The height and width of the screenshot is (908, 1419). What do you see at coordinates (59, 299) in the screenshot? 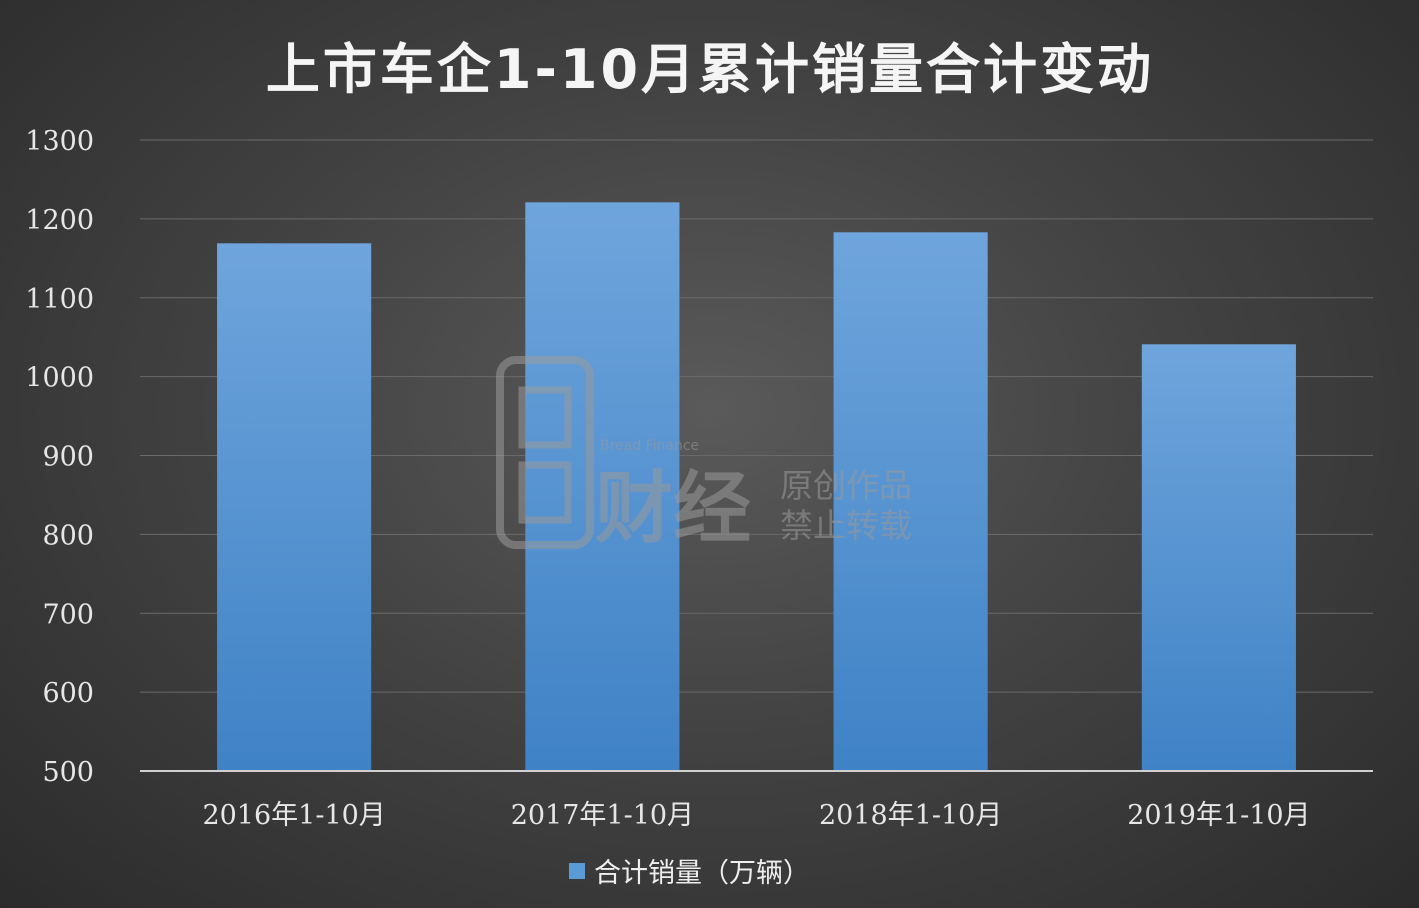
I see `y-tick-label: 1100` at bounding box center [59, 299].